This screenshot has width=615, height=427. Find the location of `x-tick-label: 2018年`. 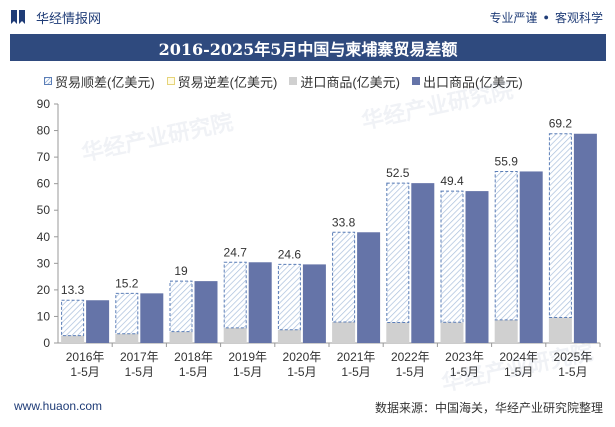

x-tick-label: 2018年 is located at coordinates (193, 357).